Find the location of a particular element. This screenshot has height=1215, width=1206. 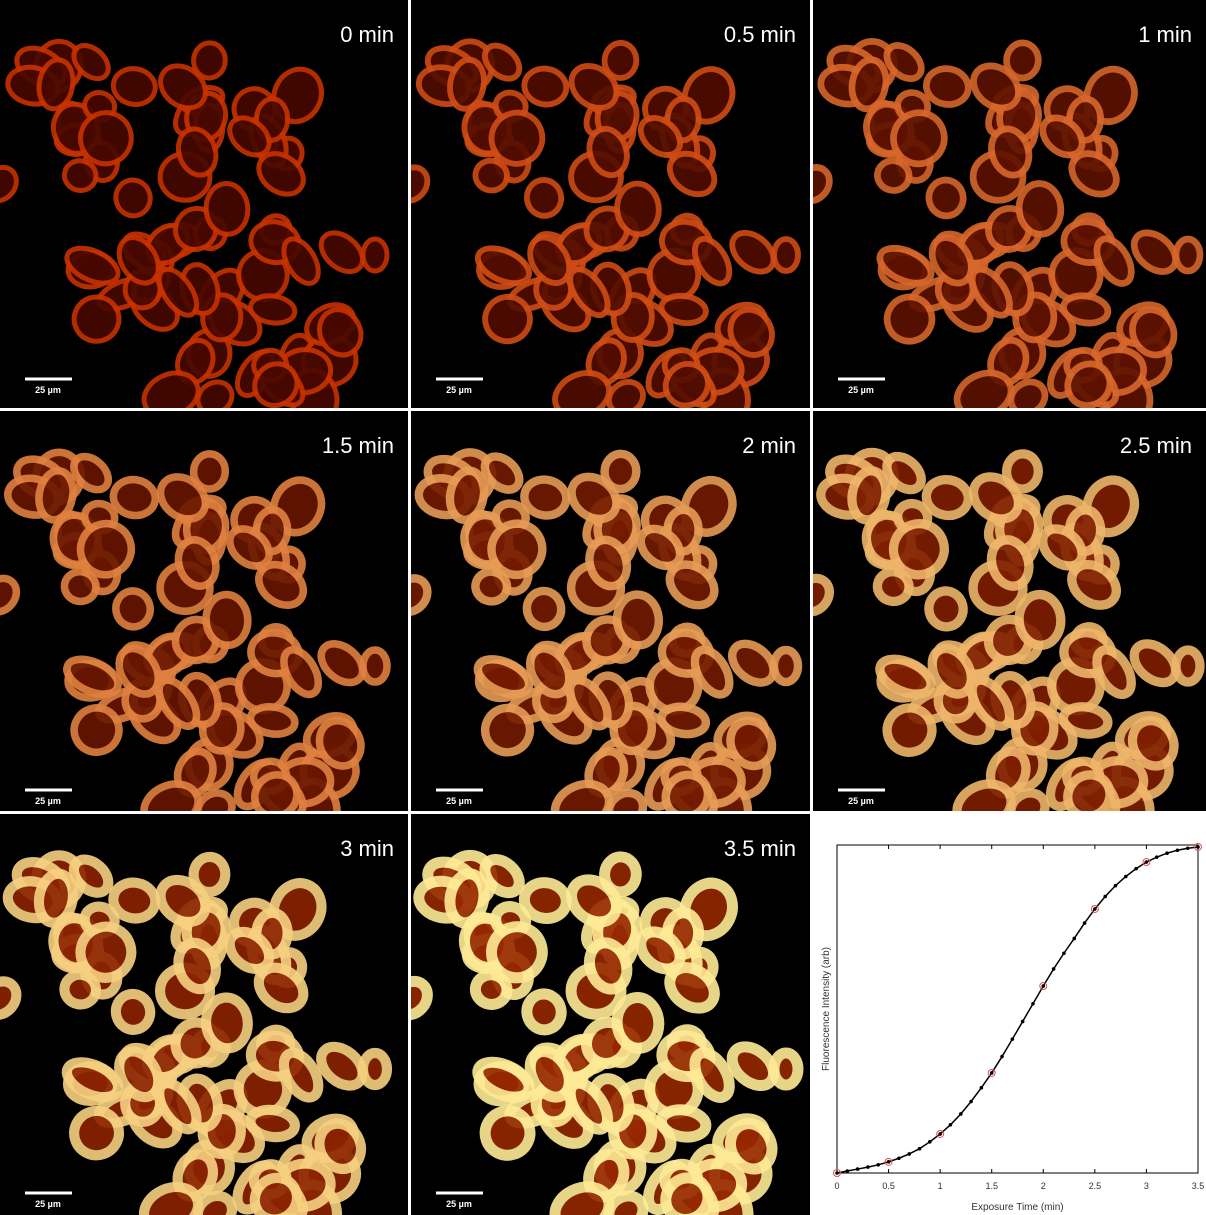

time-label: 3 min is located at coordinates (367, 848).